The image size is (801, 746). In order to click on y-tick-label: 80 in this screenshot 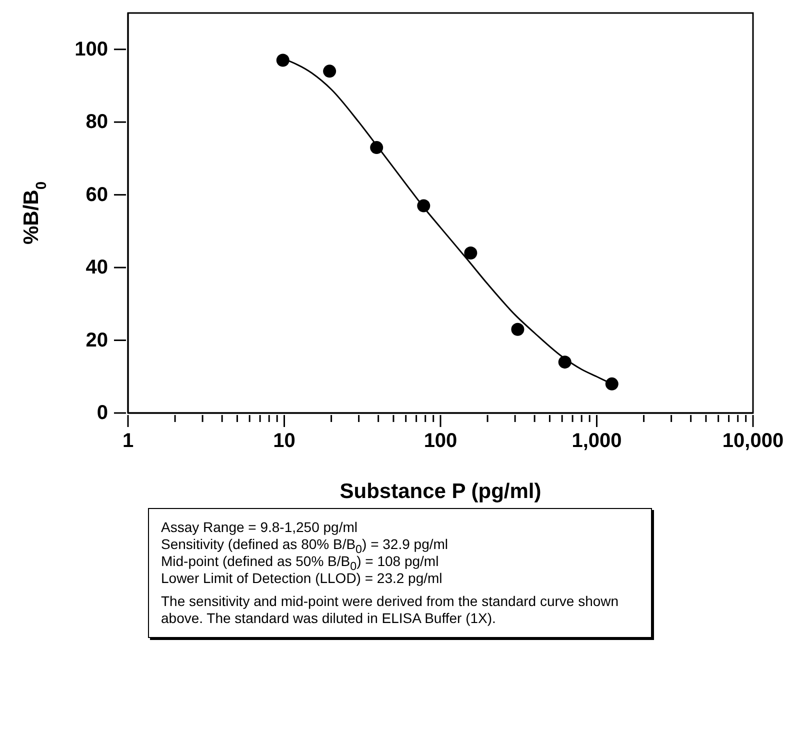, I will do `click(97, 122)`.